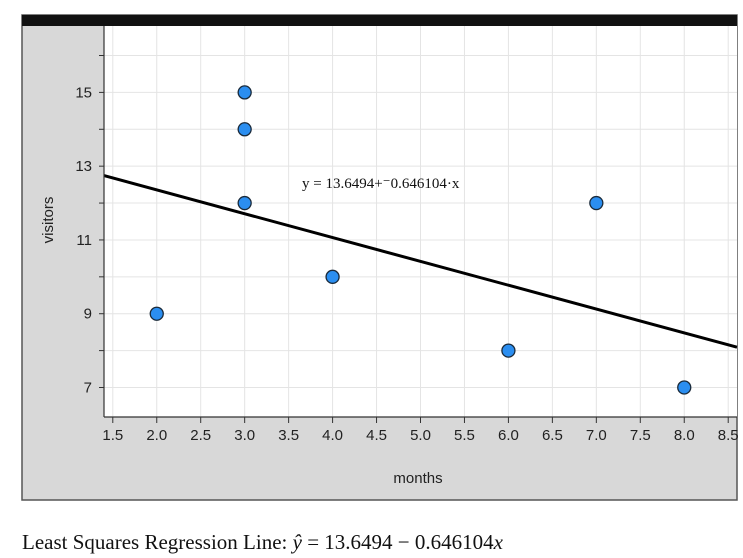 This screenshot has height=558, width=743. Describe the element at coordinates (156, 435) in the screenshot. I see `x-tick-label: 2.0` at that location.